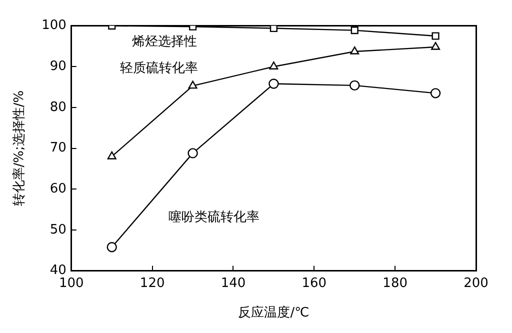 This screenshot has height=333, width=512. Describe the element at coordinates (476, 283) in the screenshot. I see `x-tick-label: 200` at that location.